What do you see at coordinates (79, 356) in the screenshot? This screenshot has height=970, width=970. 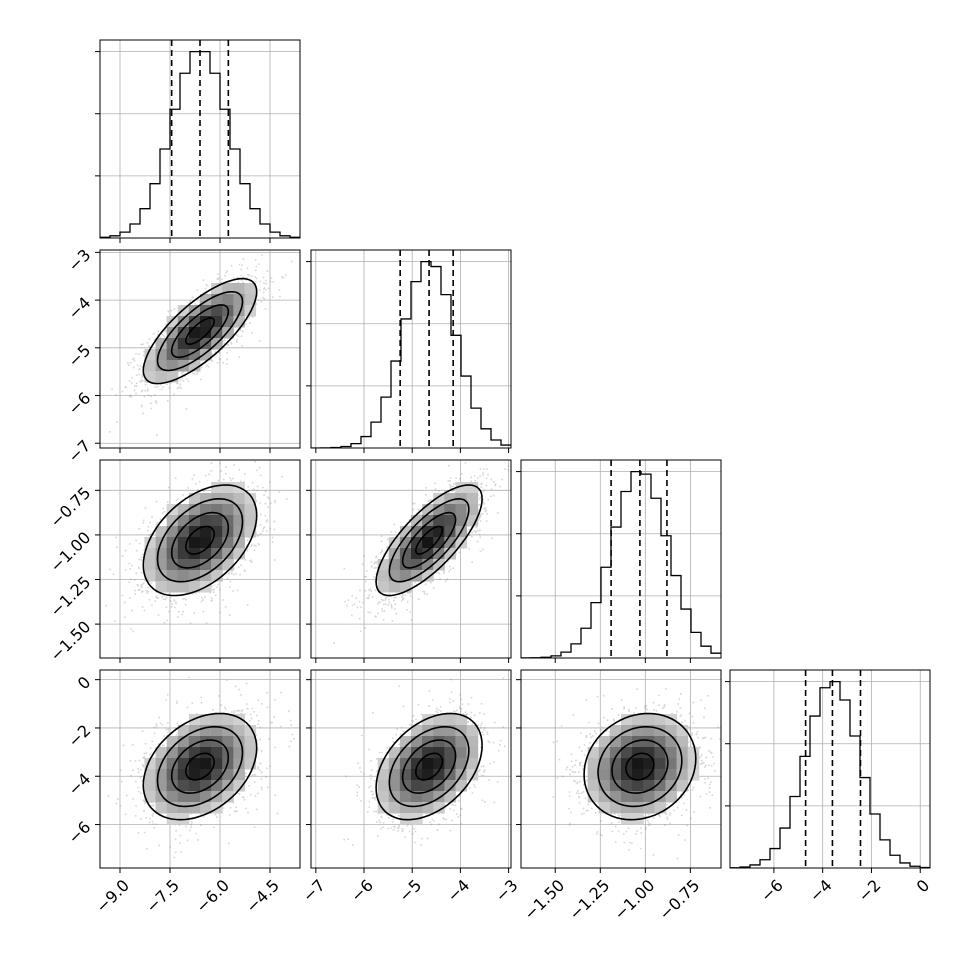 I see `y-tick-label: −5` at bounding box center [79, 356].